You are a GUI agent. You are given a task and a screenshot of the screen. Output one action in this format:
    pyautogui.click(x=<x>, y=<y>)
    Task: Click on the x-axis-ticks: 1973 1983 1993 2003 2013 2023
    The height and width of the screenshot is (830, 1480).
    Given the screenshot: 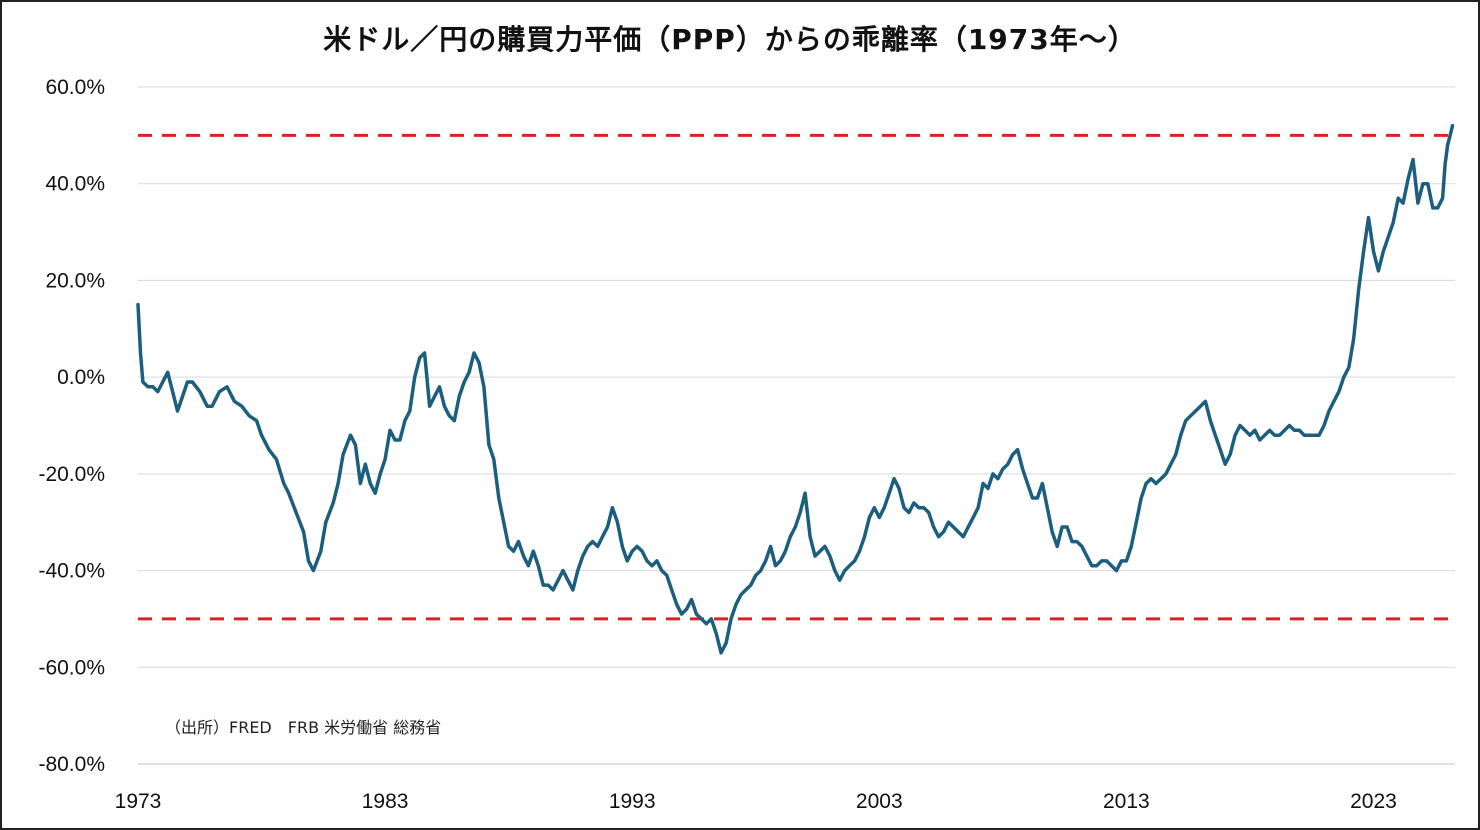 What is the action you would take?
    pyautogui.click(x=756, y=801)
    